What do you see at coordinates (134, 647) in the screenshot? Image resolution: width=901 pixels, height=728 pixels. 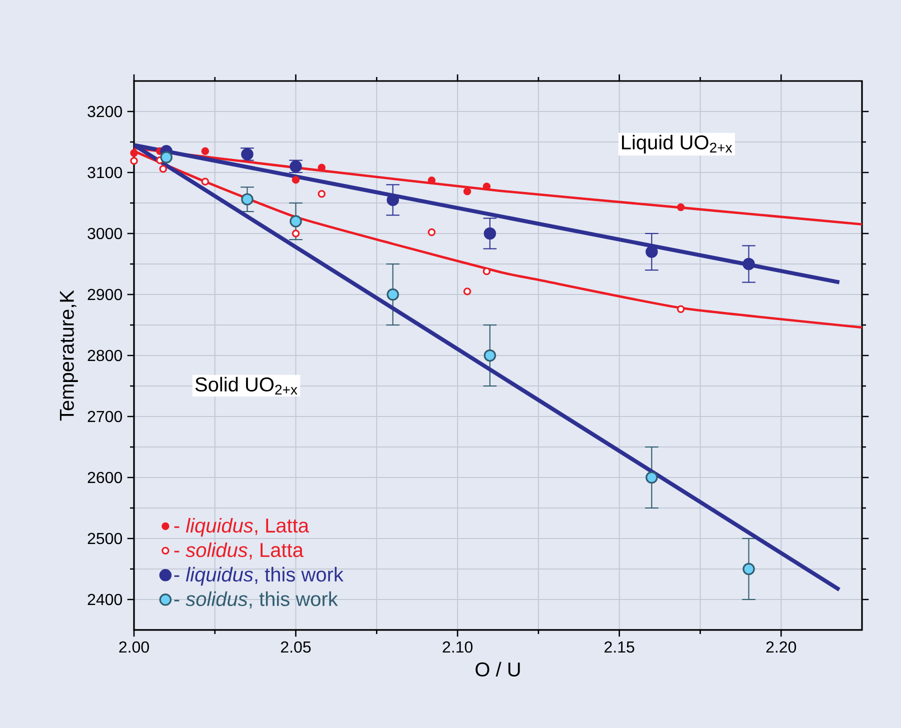 I see `x-tick-label: 2.00` at bounding box center [134, 647].